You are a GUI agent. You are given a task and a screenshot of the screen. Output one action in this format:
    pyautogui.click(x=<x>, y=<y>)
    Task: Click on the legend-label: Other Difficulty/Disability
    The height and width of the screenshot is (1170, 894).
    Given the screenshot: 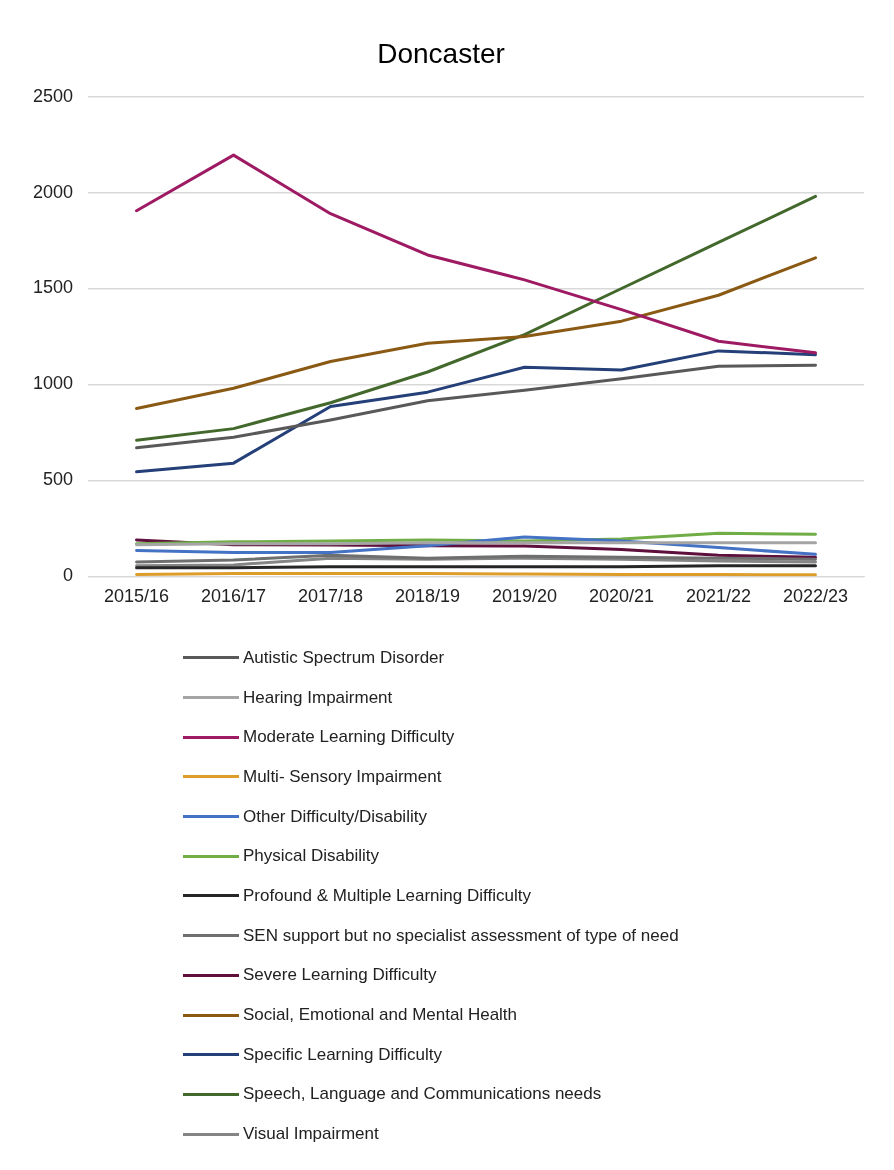 What is the action you would take?
    pyautogui.click(x=335, y=816)
    